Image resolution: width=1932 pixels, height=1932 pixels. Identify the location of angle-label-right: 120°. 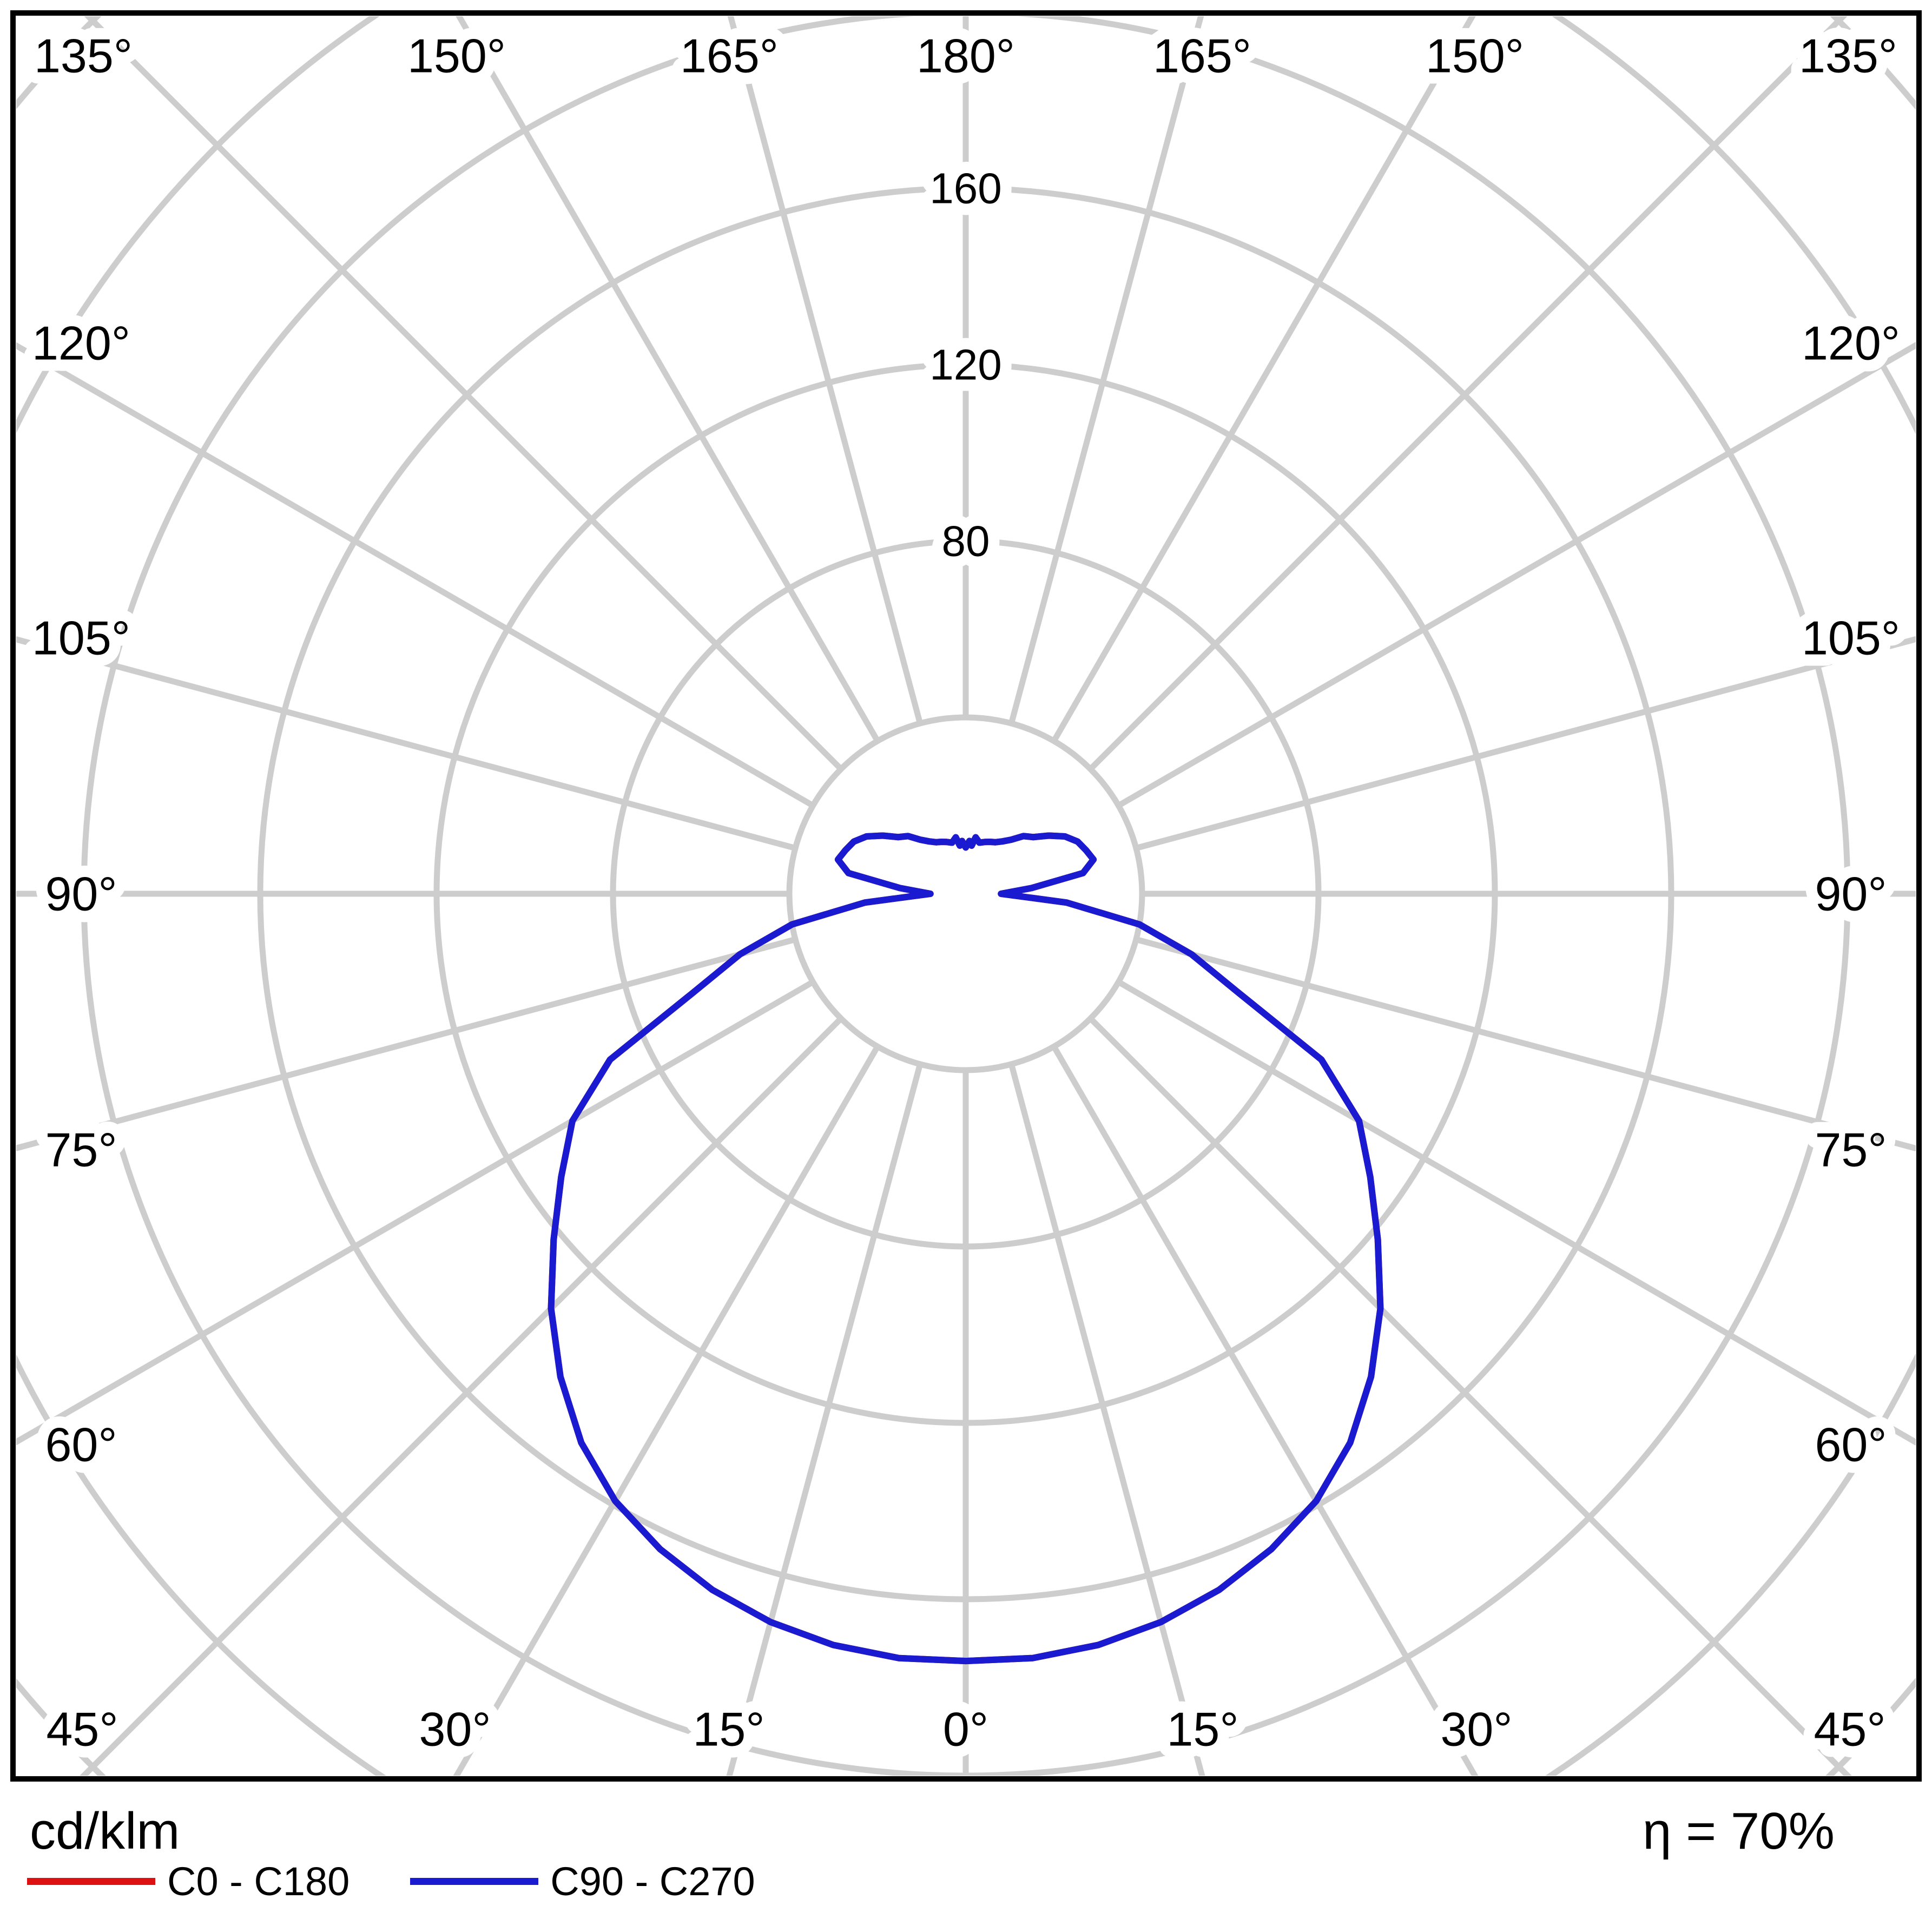
(1851, 343).